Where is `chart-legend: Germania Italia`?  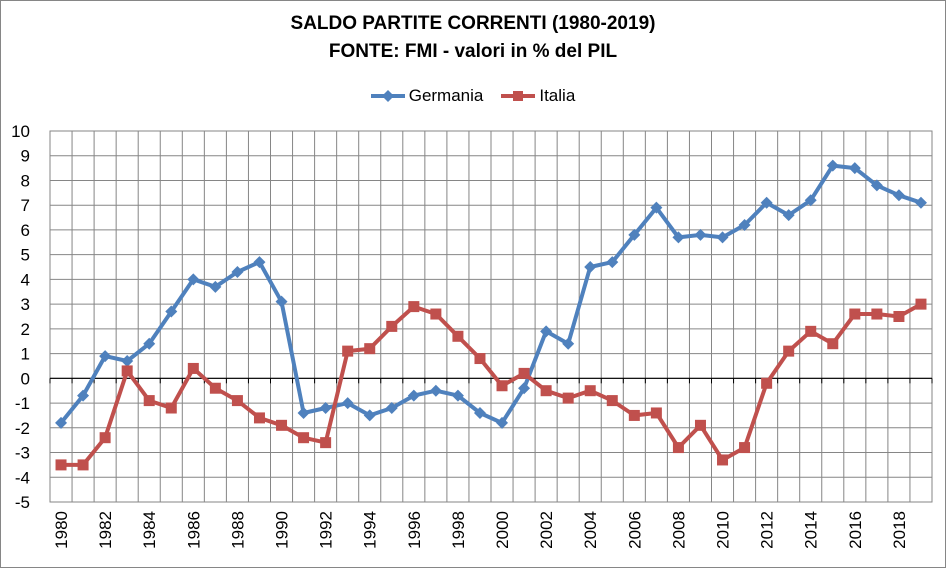
chart-legend: Germania Italia is located at coordinates (473, 96).